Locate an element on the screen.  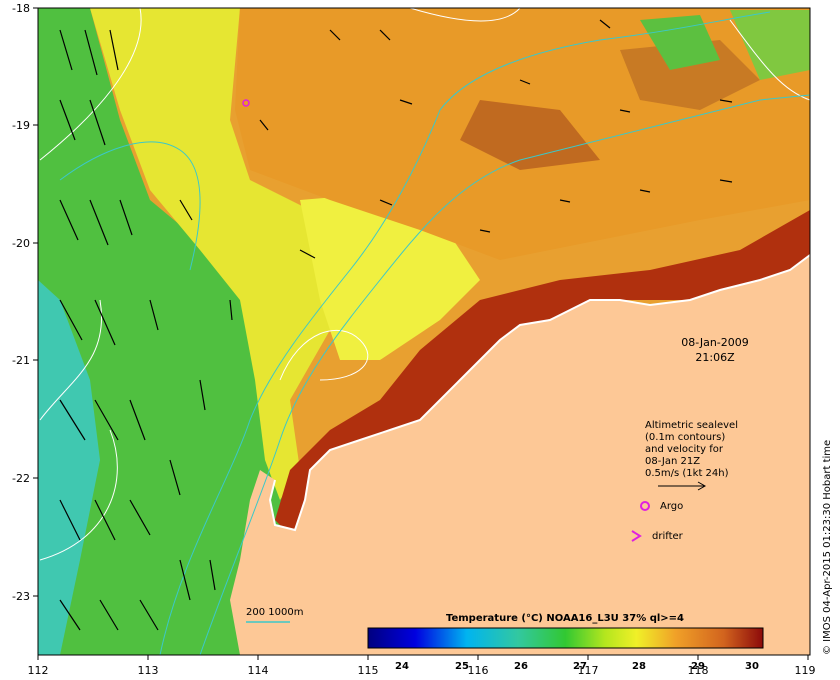
lat-tick-label: -19 is located at coordinates (21, 125).